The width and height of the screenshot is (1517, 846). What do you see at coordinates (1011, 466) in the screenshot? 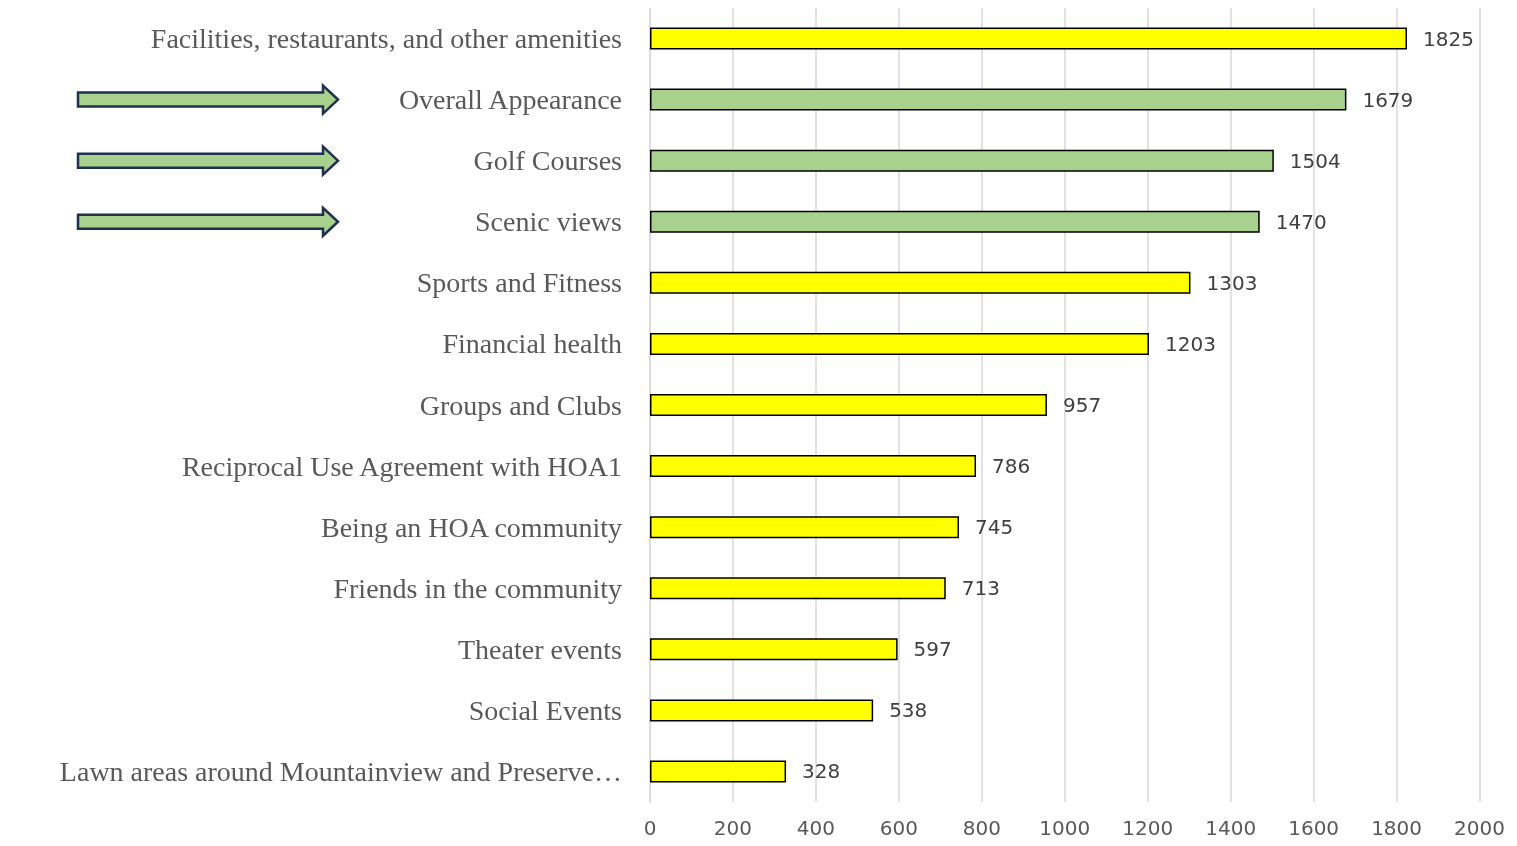
I see `data-label: 786` at bounding box center [1011, 466].